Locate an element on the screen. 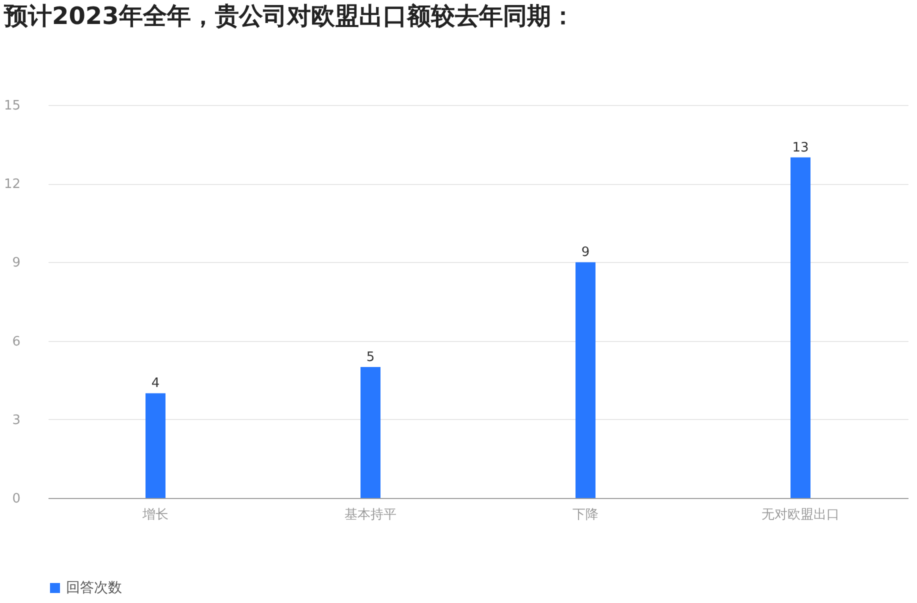  chart-title: 预计2023年全年，贵公司对欧盟出口额较去年同期： is located at coordinates (289, 16).